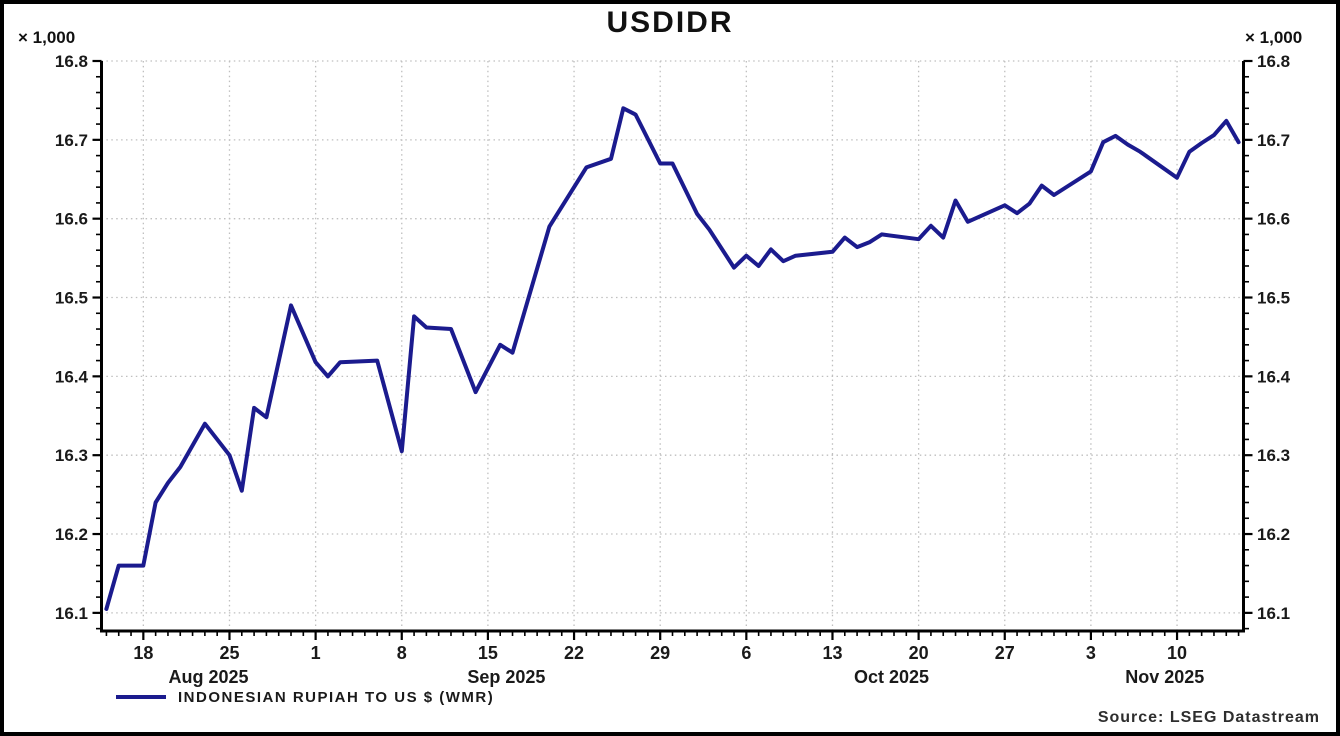  What do you see at coordinates (1177, 653) in the screenshot?
I see `svg-text: 10` at bounding box center [1177, 653].